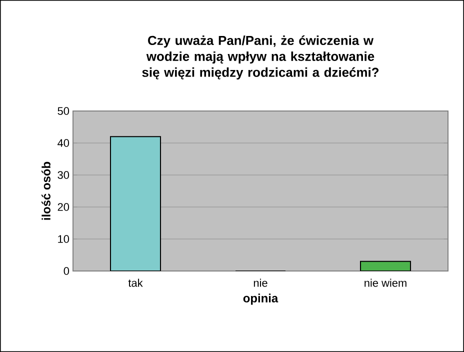 The height and width of the screenshot is (352, 464). What do you see at coordinates (64, 207) in the screenshot?
I see `y-tick-label: 20` at bounding box center [64, 207].